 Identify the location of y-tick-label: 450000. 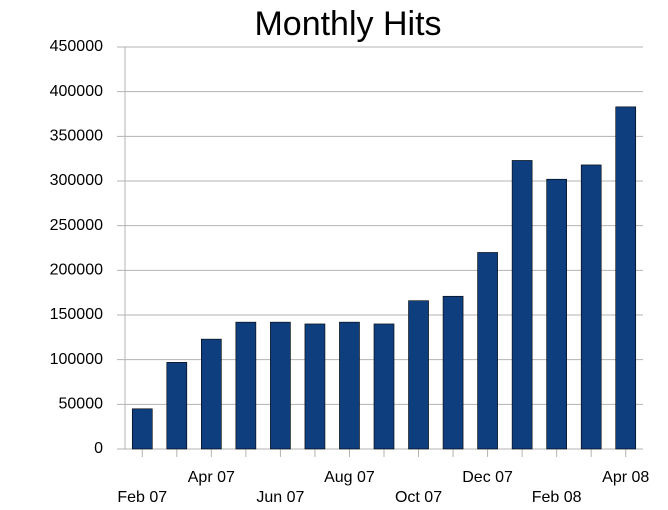
(76, 46).